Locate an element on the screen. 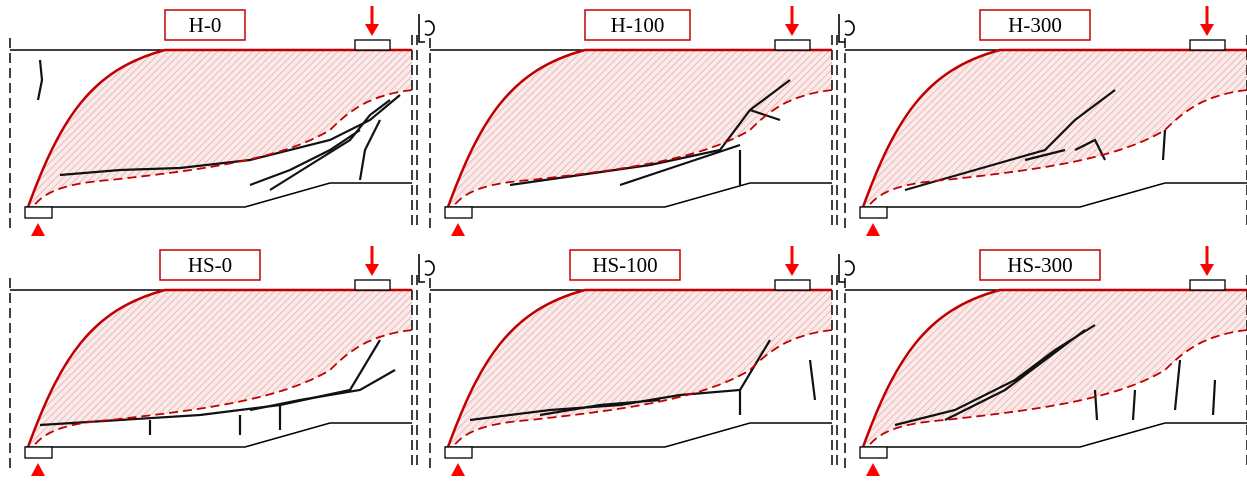 This screenshot has height=485, width=1247. panel-label: H-100 is located at coordinates (638, 25).